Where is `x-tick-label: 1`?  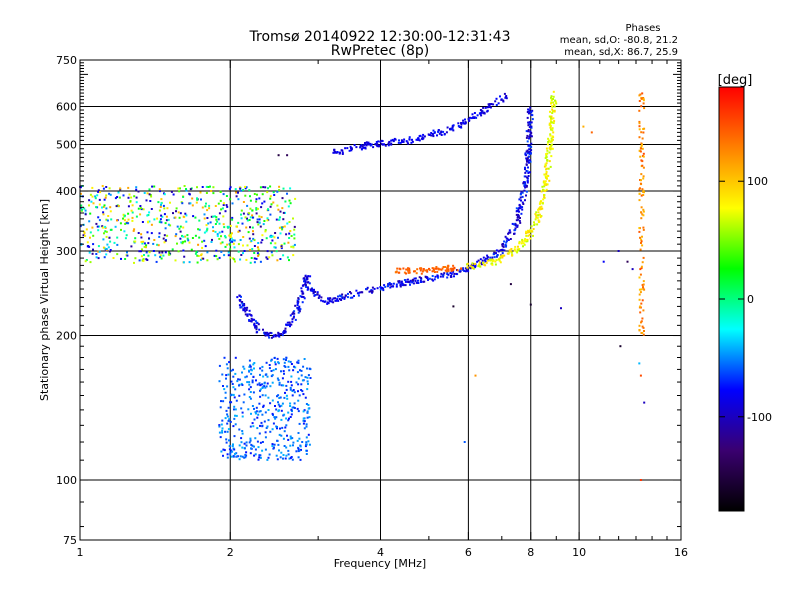 x-tick-label: 1 is located at coordinates (80, 552).